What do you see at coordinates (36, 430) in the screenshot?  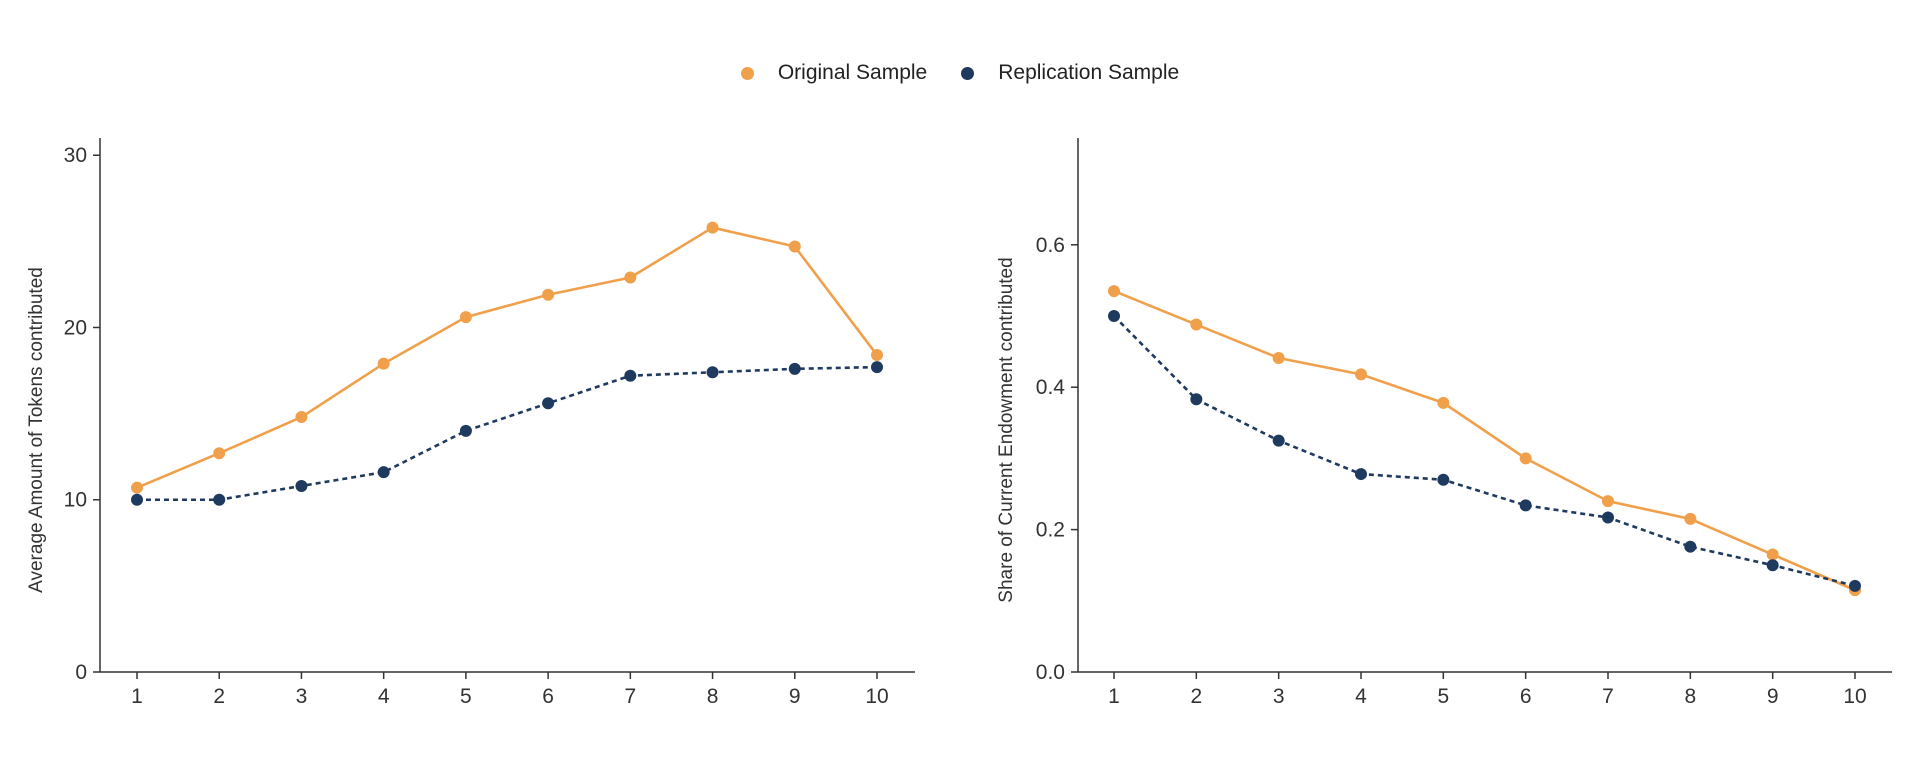 I see `chart1-y-axis-label: Average Amount of Tokens contributed` at bounding box center [36, 430].